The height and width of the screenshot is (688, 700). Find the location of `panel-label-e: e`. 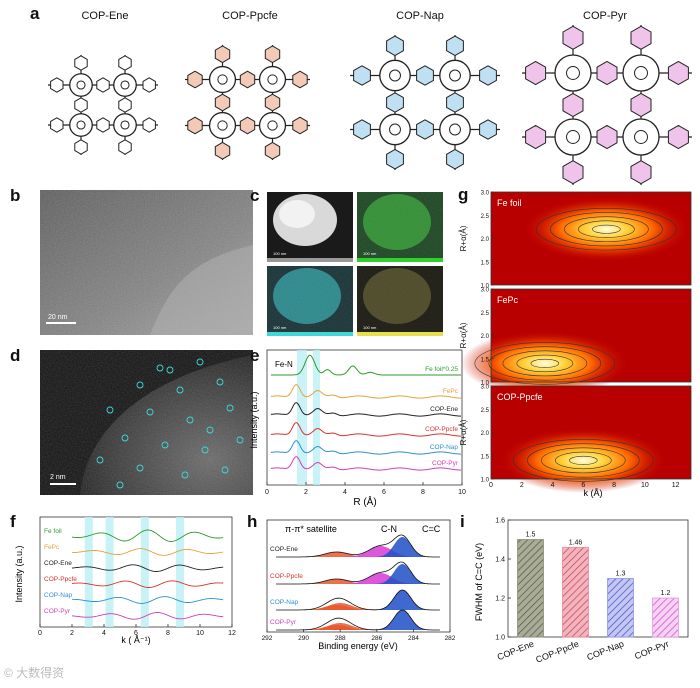

panel-label-e: e is located at coordinates (255, 355).